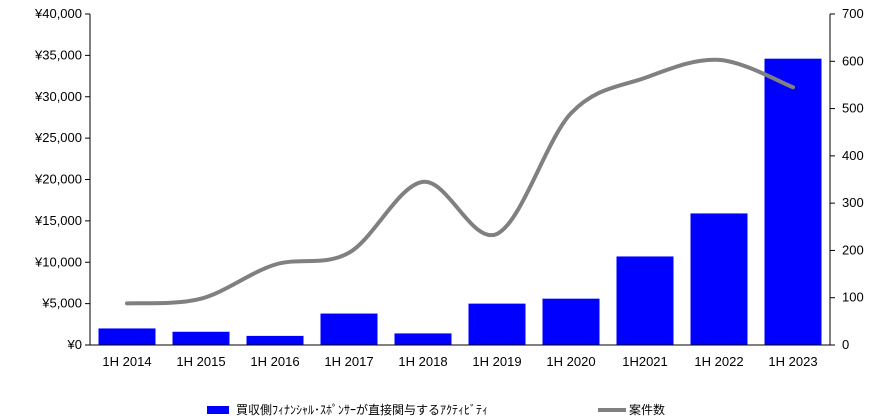 This screenshot has height=420, width=888. I want to click on left-tick-label: ¥30,000, so click(58, 96).